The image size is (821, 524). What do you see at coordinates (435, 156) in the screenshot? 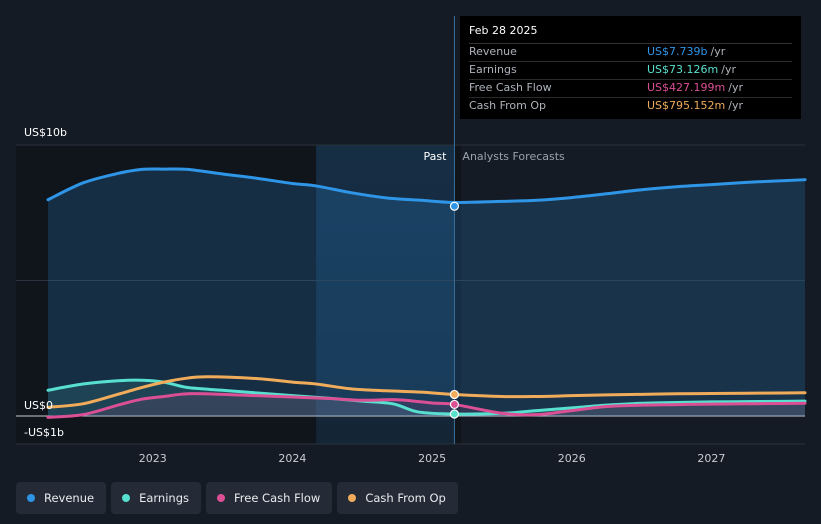
I see `past-label: Past` at bounding box center [435, 156].